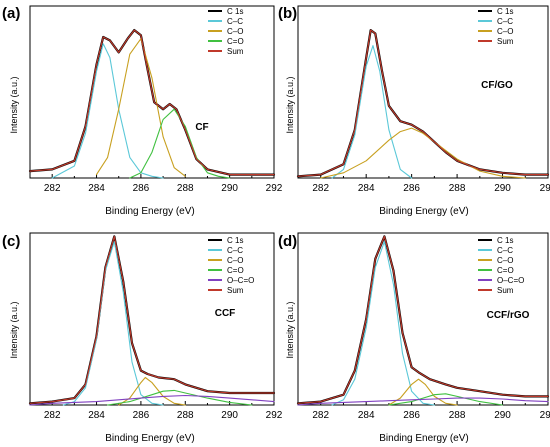  Describe the element at coordinates (497, 85) in the screenshot. I see `sample-label: CF/GO` at that location.